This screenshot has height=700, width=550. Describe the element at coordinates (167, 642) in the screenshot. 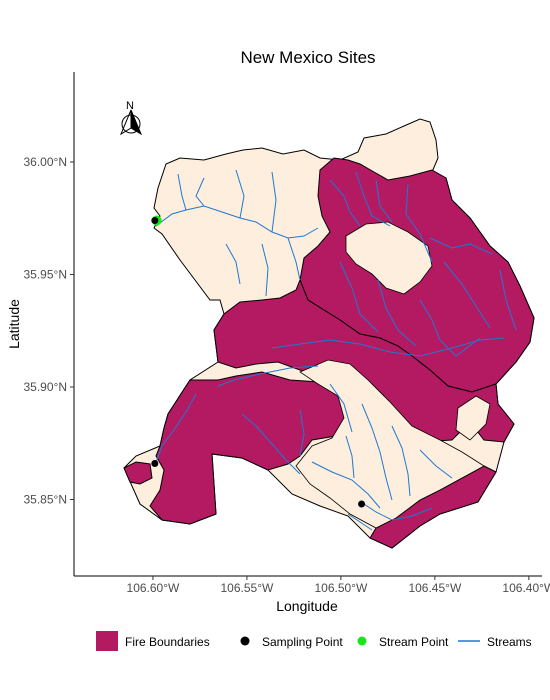

I see `legend-fire-label: Fire Boundaries` at that location.